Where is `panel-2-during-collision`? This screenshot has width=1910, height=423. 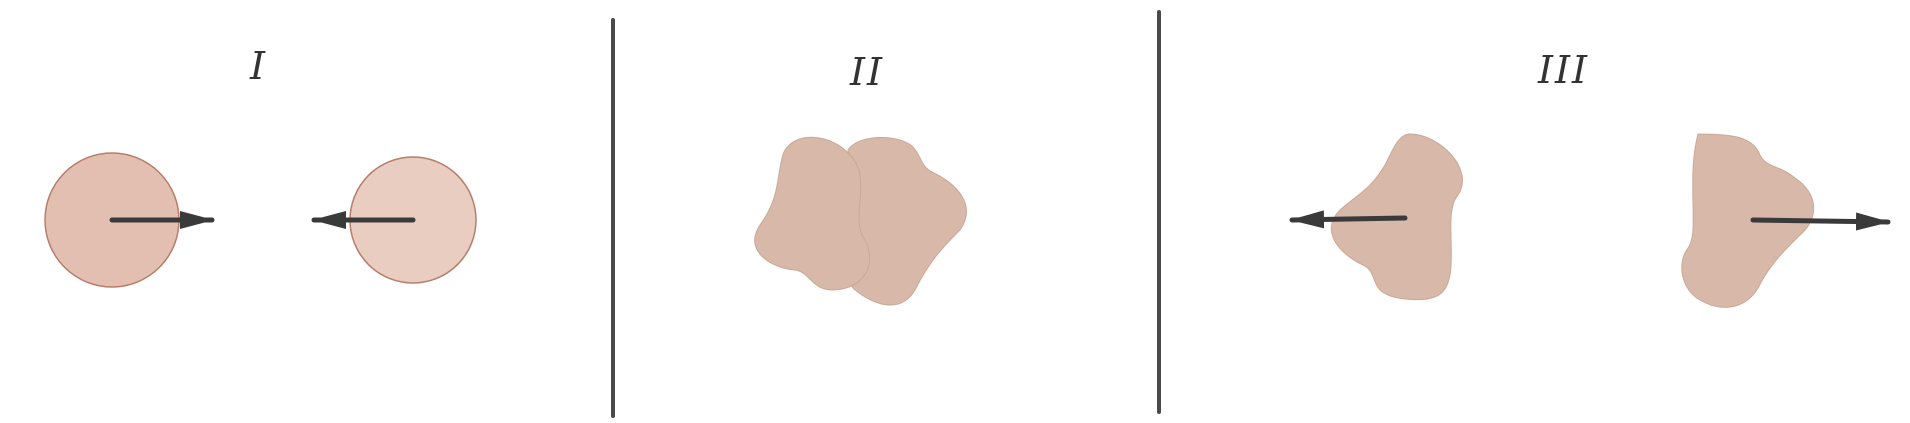
panel-2-during-collision is located at coordinates (860, 221).